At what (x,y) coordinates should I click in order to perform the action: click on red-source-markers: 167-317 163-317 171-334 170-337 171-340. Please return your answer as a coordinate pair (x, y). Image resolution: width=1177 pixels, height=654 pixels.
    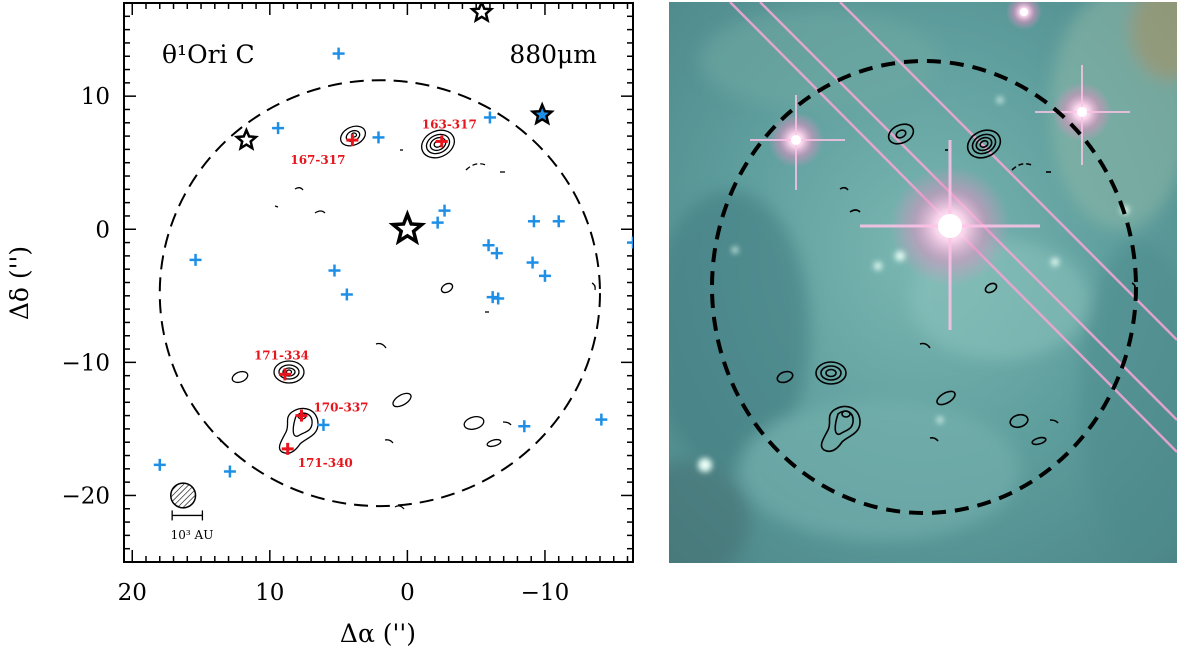
    Looking at the image, I should click on (365, 293).